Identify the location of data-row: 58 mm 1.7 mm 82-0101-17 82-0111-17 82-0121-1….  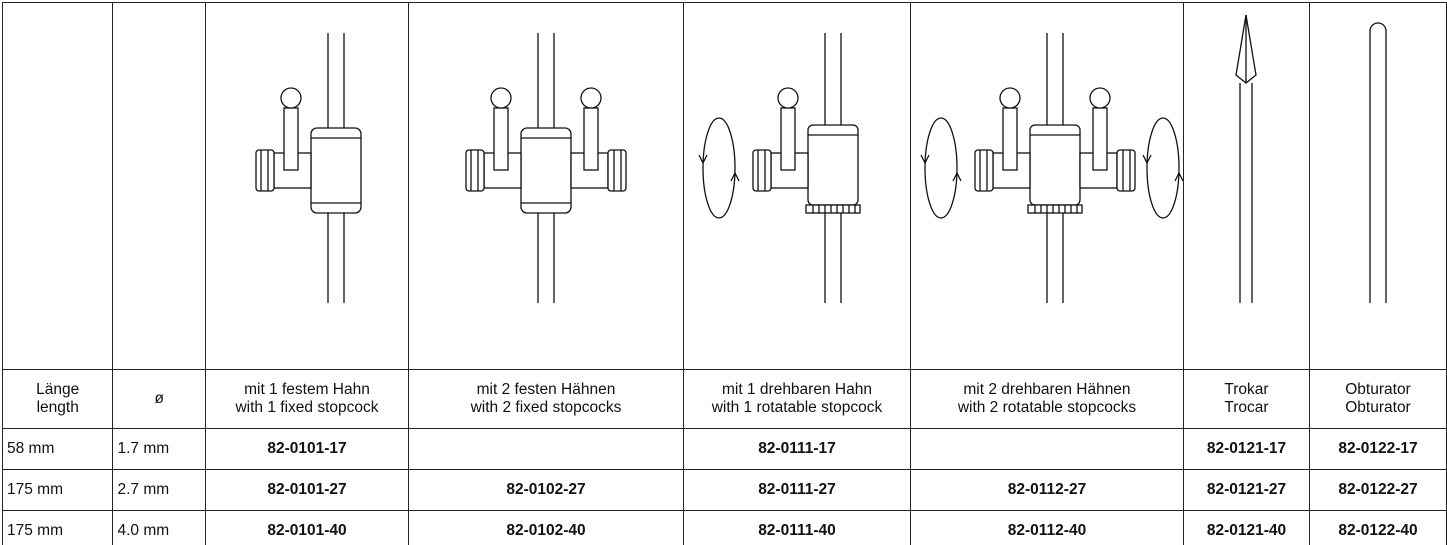
(724, 449).